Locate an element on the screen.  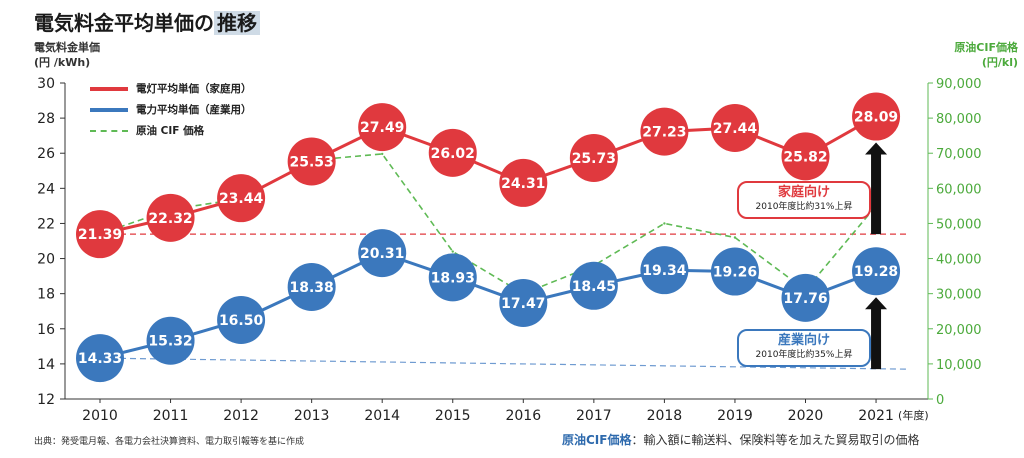
right-axis-label: 原油CIF価格 (円/kl) is located at coordinates (966, 55).